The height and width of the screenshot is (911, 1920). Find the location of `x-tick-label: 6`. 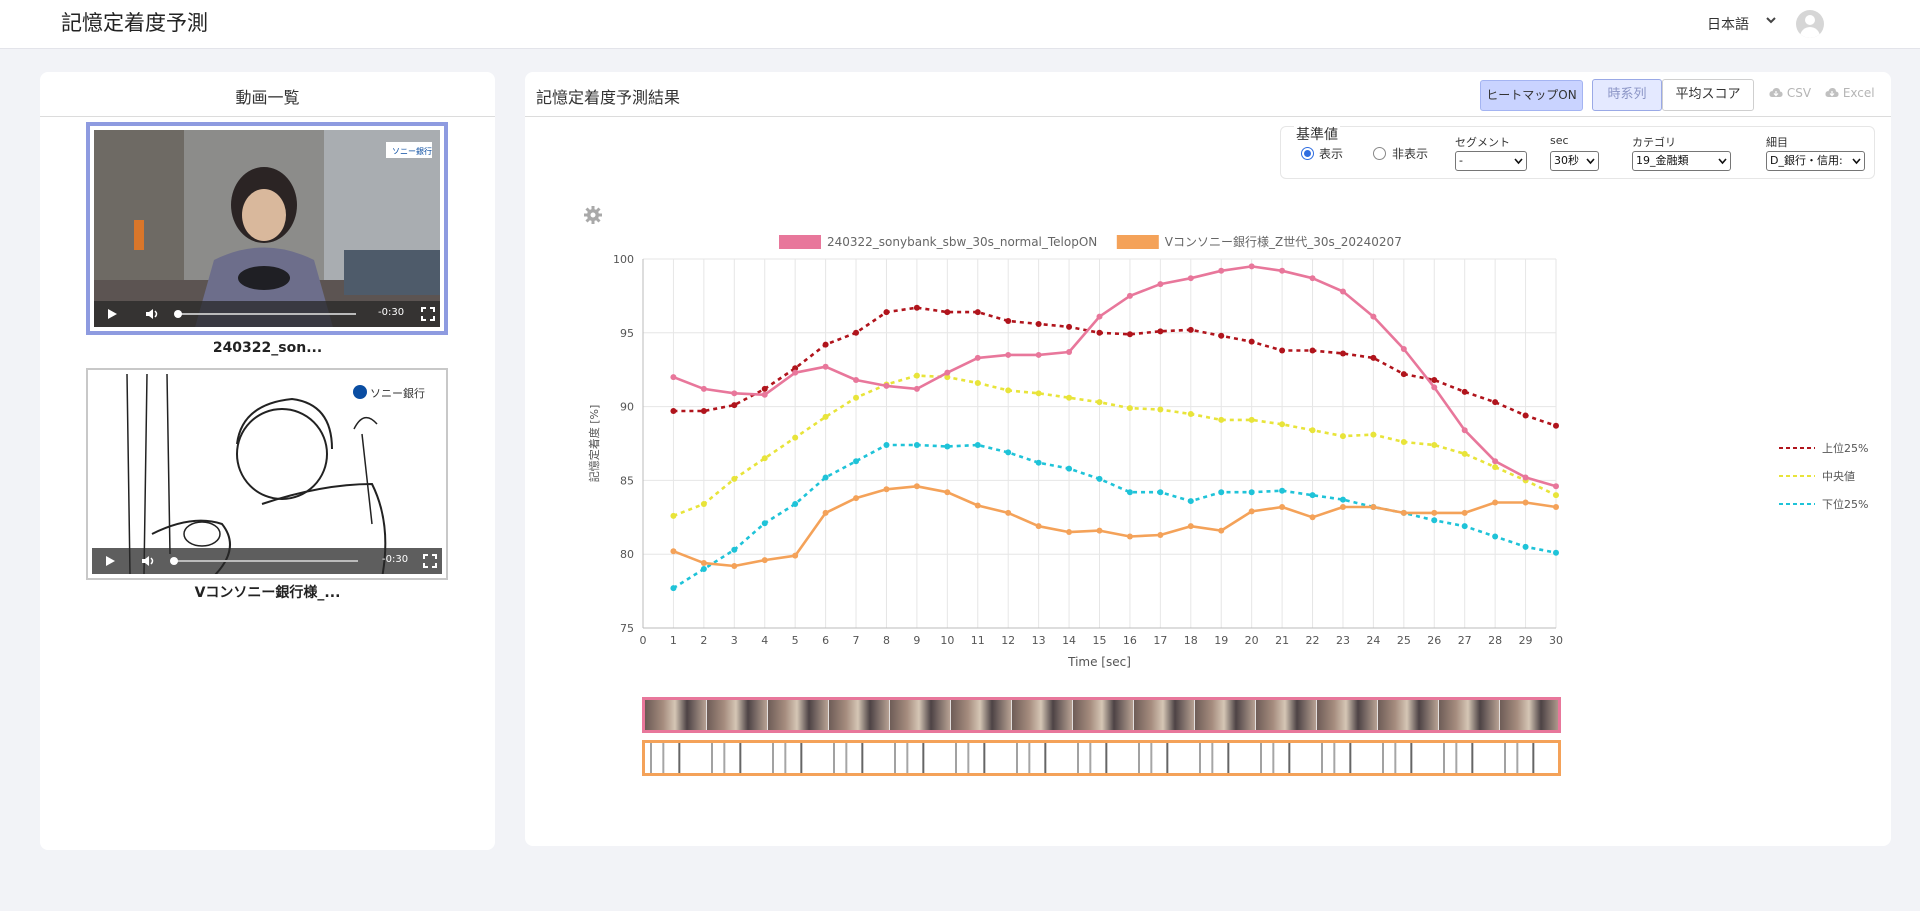

x-tick-label: 6 is located at coordinates (825, 640).